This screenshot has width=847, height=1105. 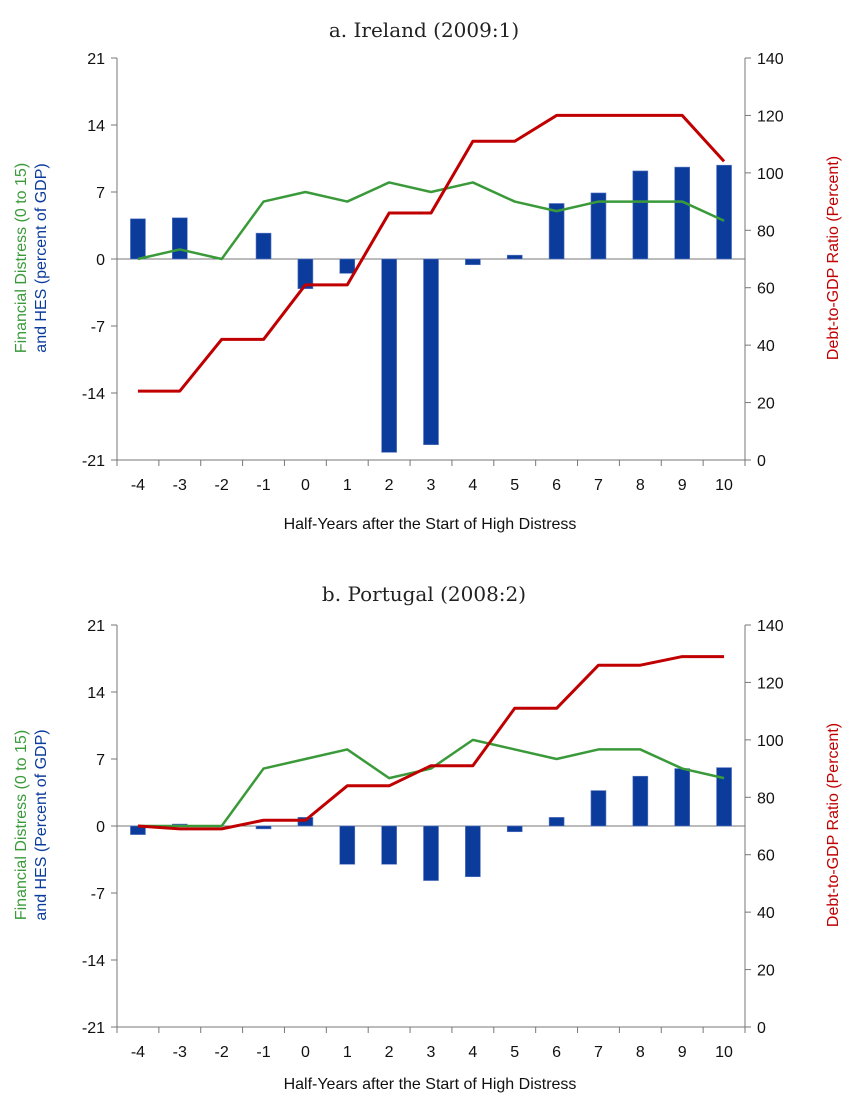 What do you see at coordinates (766, 913) in the screenshot?
I see `y-right-tick-label: 40` at bounding box center [766, 913].